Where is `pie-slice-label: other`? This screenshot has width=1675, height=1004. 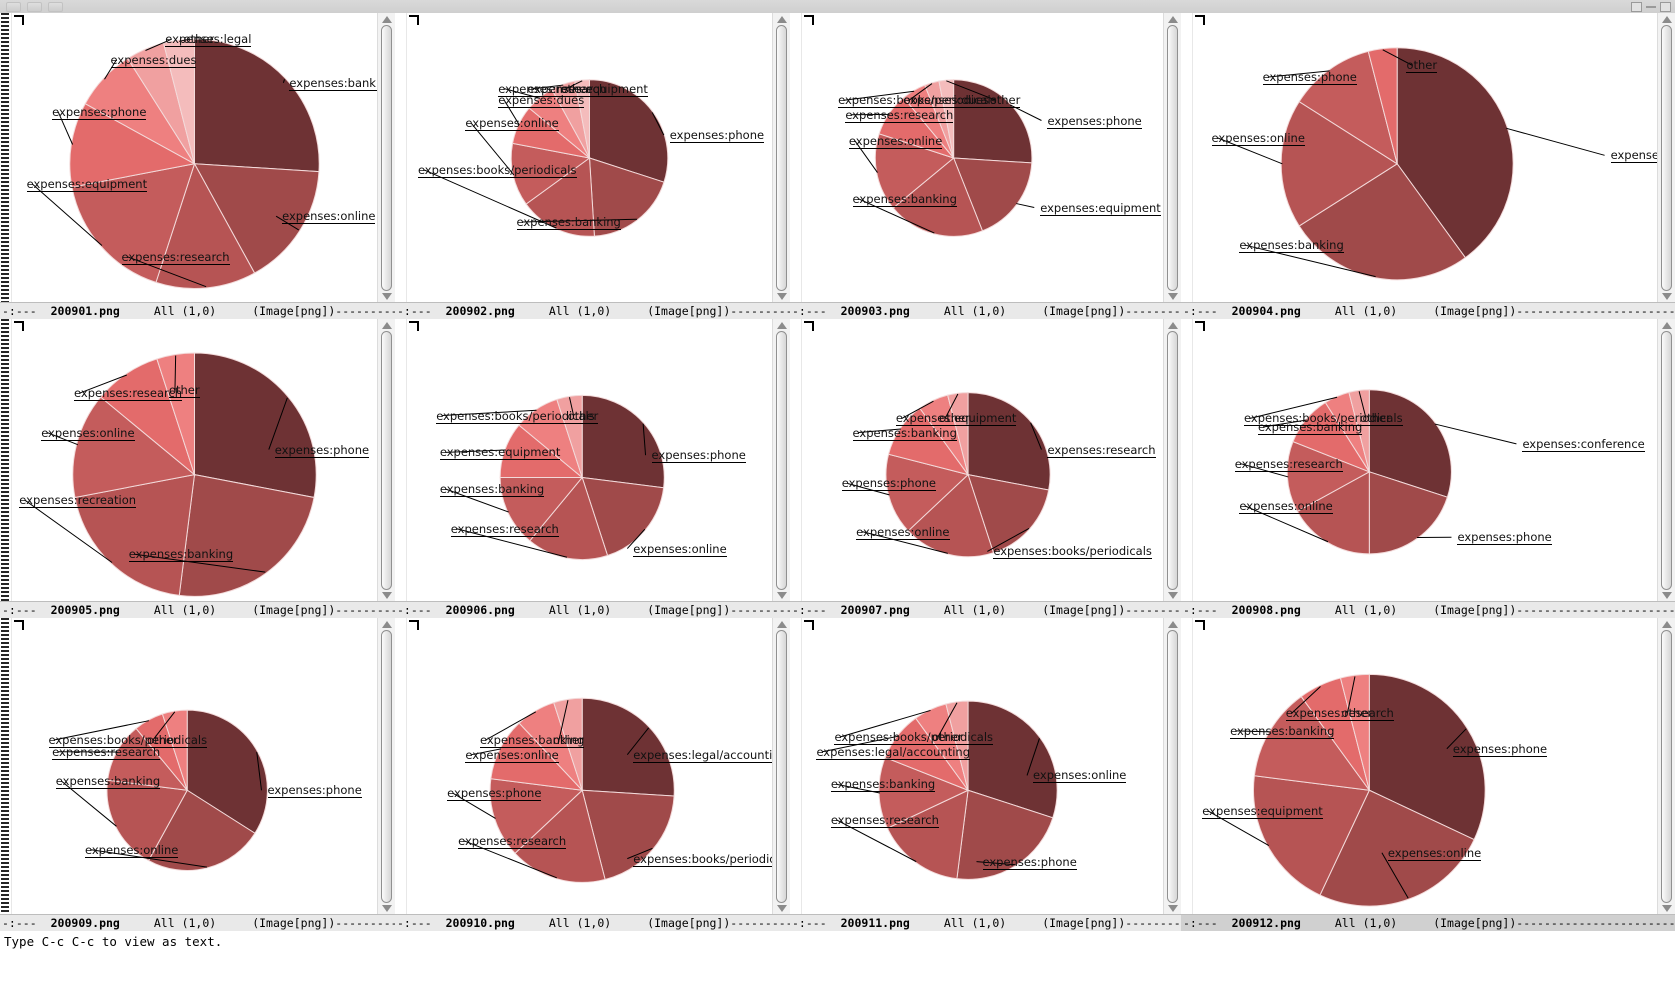
pie-slice-label: other is located at coordinates (184, 391).